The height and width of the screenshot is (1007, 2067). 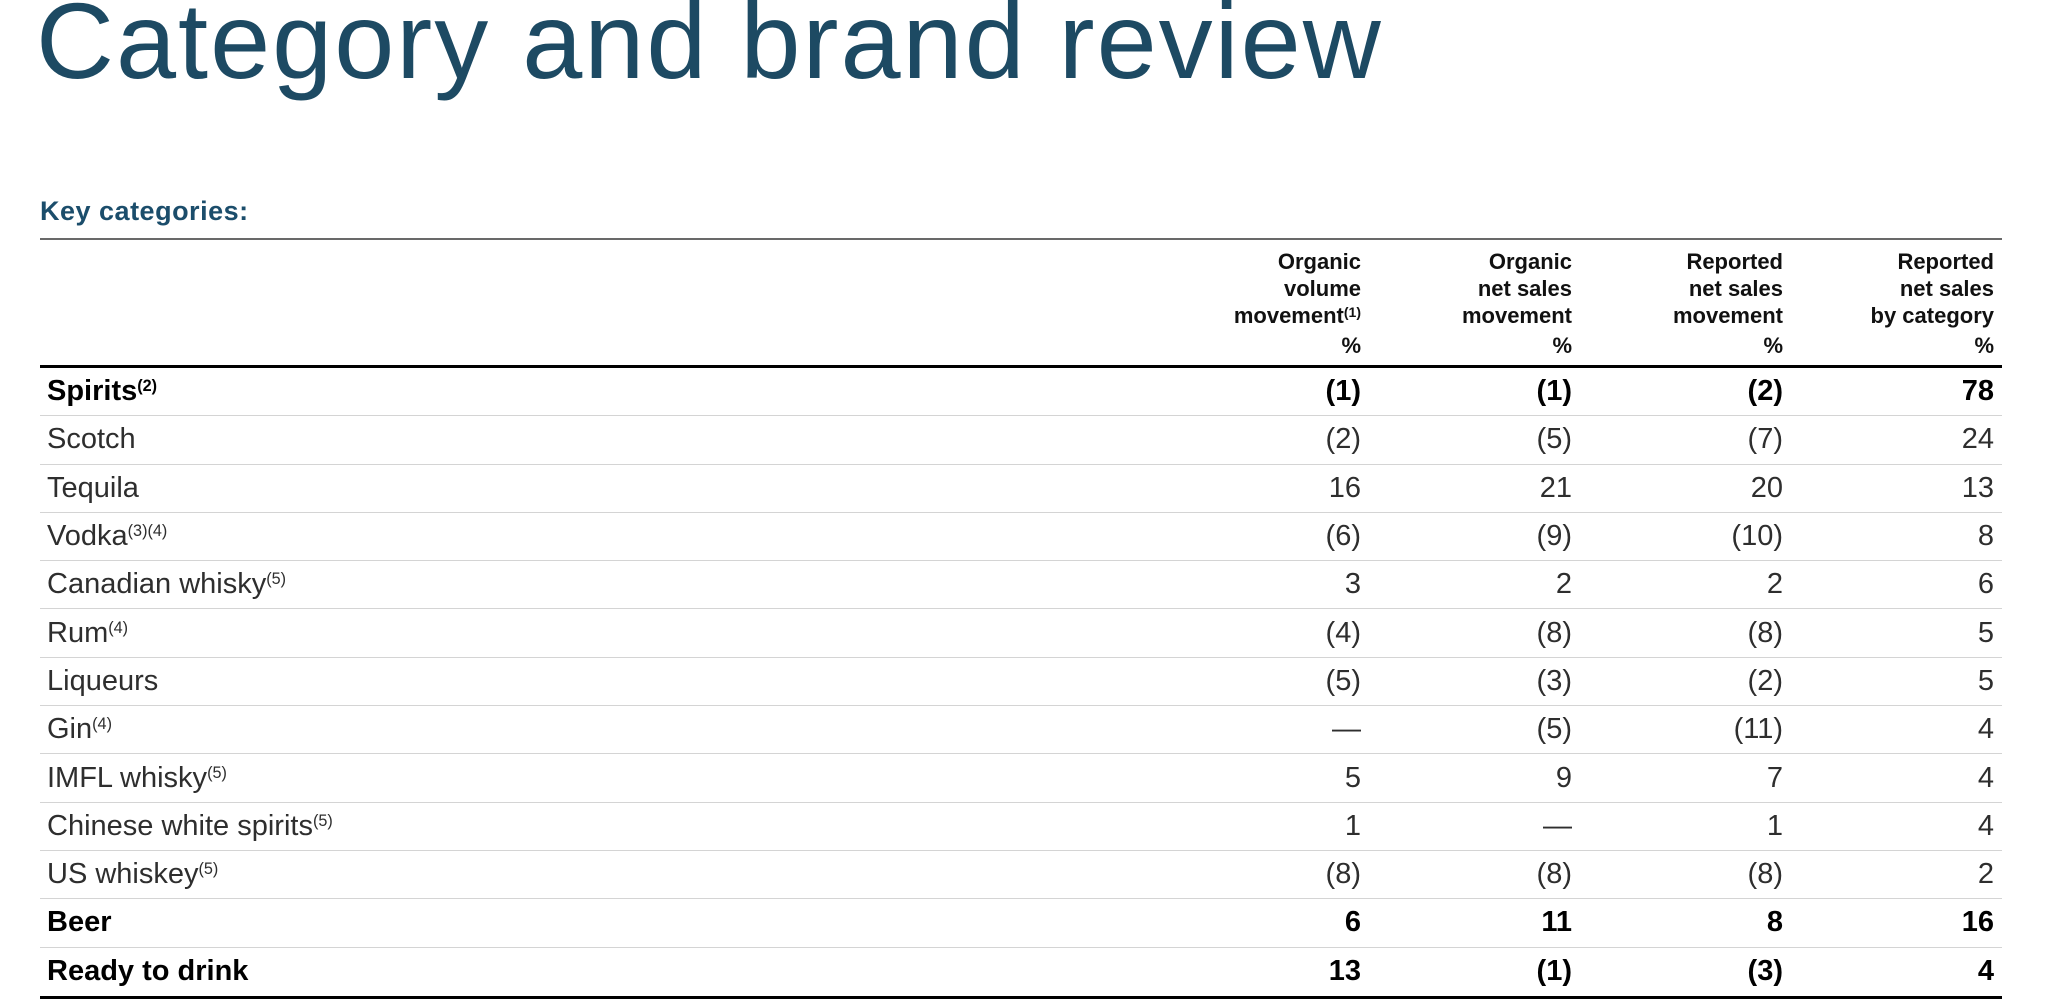 I want to click on table-row-liqueurs: Liqueurs (5) (3) (2) 5, so click(x=1021, y=682).